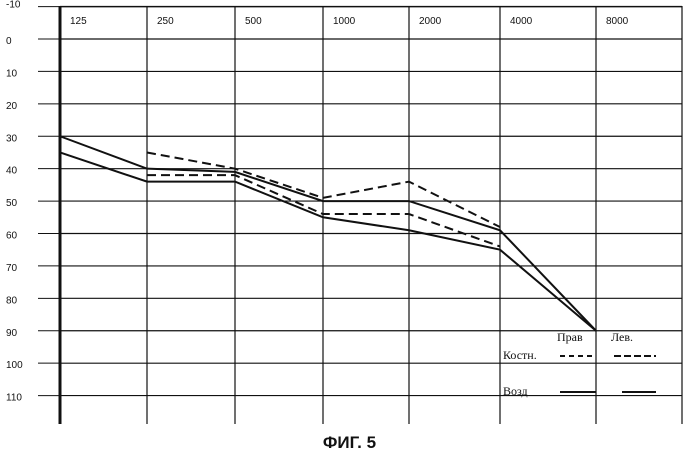 This screenshot has height=457, width=699. I want to click on legend-row-air-label: Возд, so click(515, 391).